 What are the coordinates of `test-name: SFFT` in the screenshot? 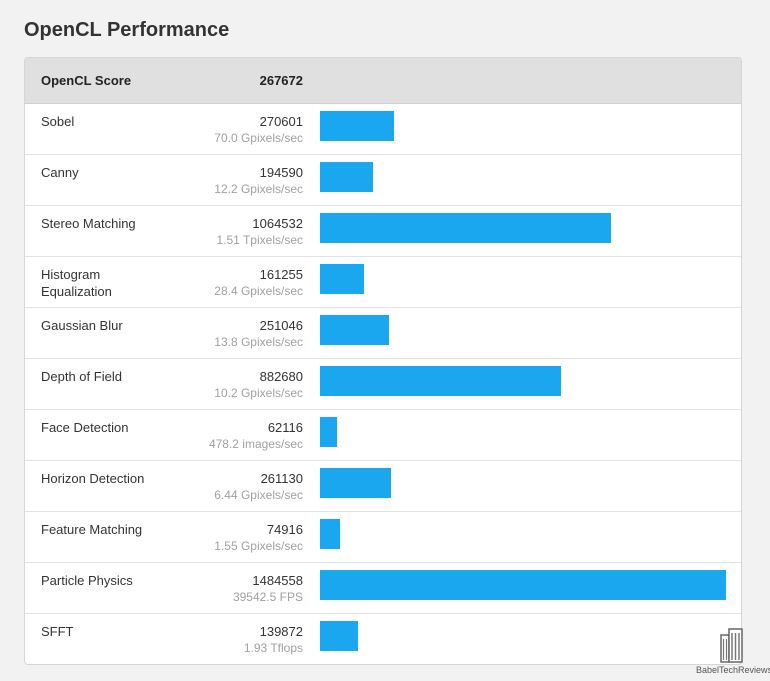 It's located at (57, 631).